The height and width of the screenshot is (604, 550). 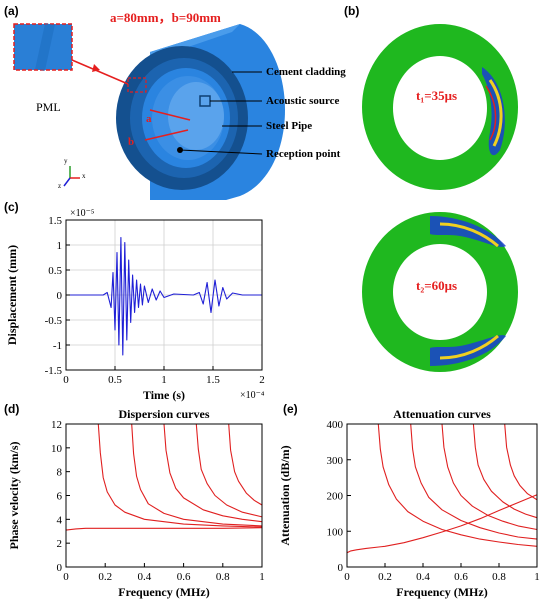 I want to click on chart-c-xtick-label: 2, so click(x=262, y=380).